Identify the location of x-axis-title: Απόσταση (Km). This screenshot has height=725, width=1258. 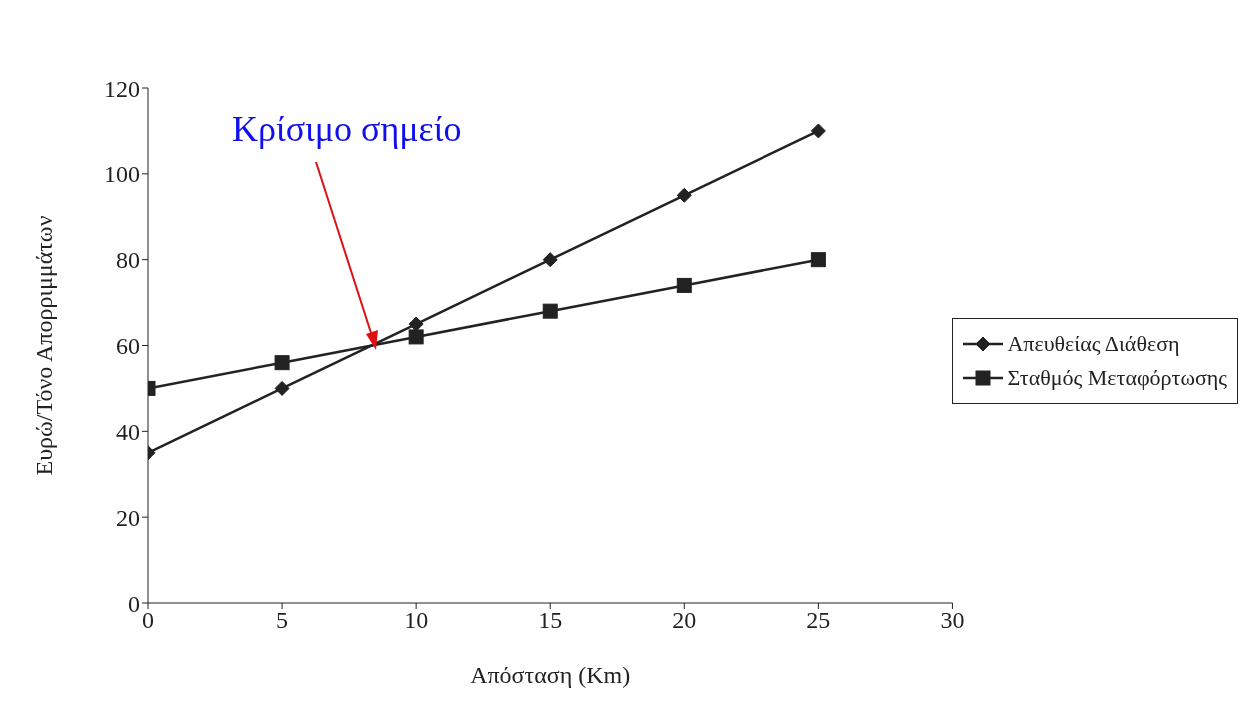
(550, 675).